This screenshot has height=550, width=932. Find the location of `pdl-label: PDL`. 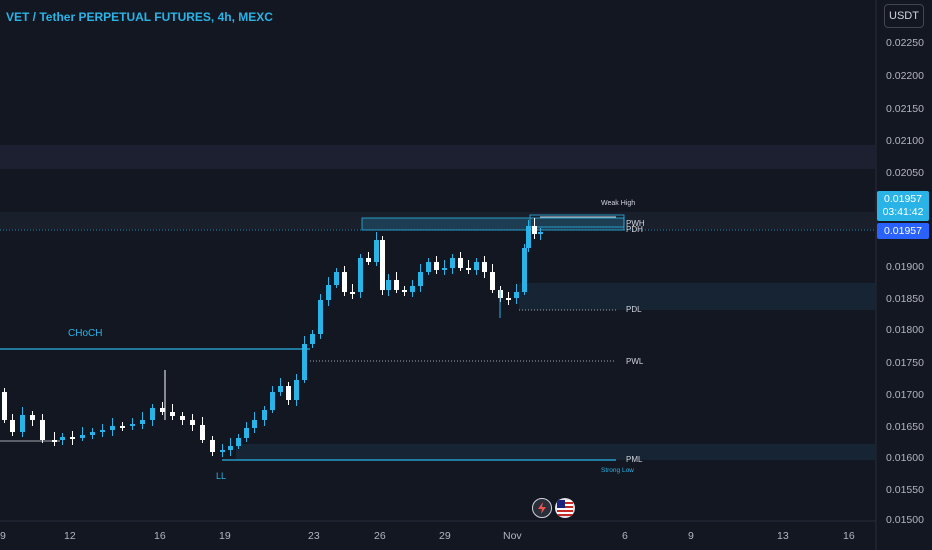

pdl-label: PDL is located at coordinates (634, 309).